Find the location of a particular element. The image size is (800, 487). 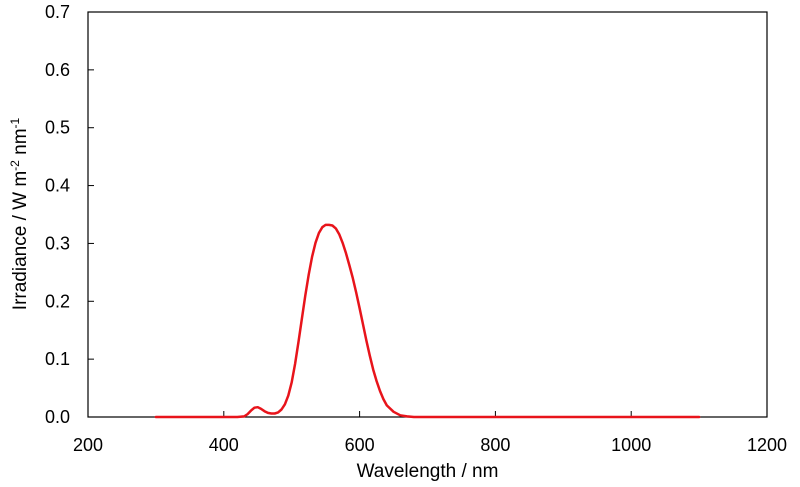

y-axis-title-exp1: -2 is located at coordinates (15, 165).